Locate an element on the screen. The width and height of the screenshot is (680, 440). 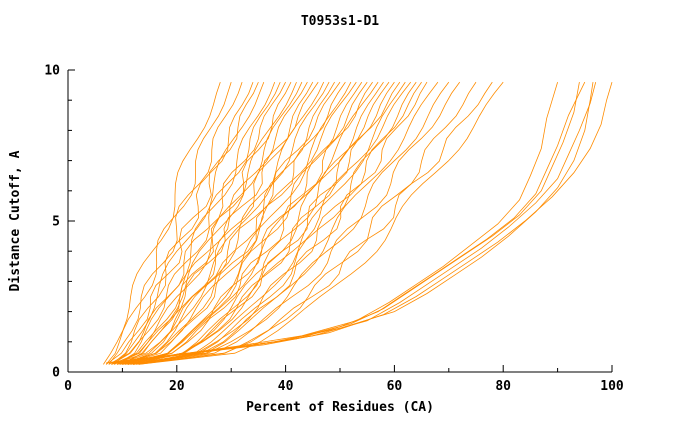
y-tick-label: 10 is located at coordinates (52, 71).